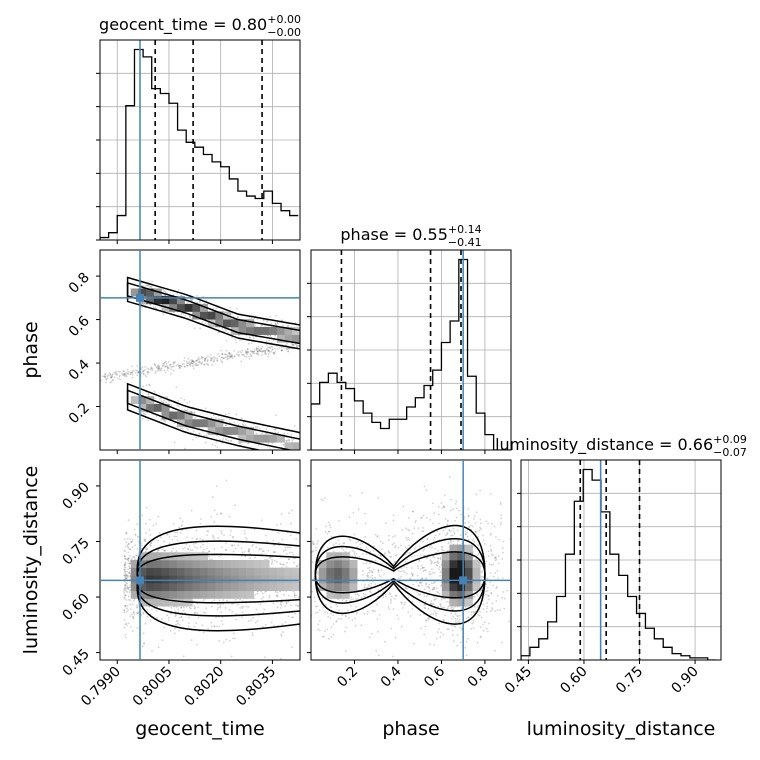  What do you see at coordinates (214, 569) in the screenshot?
I see `luminosity_distance-vs-geocent_time-group` at bounding box center [214, 569].